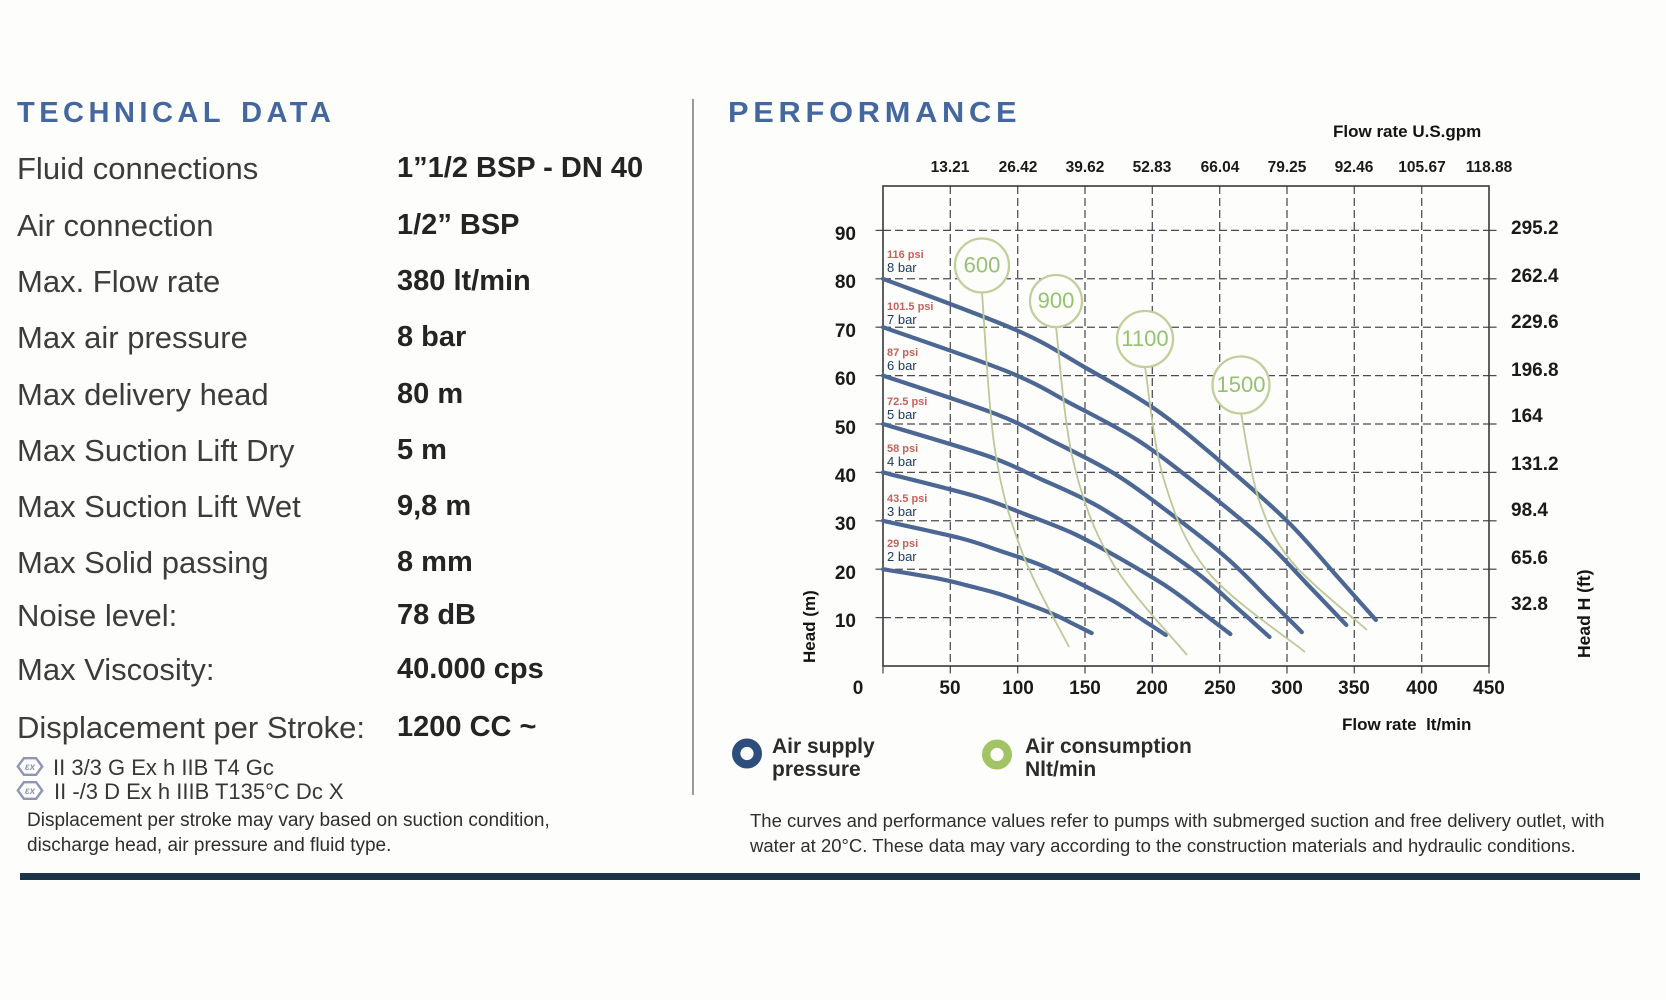 This screenshot has width=1666, height=1000. Describe the element at coordinates (845, 282) in the screenshot. I see `svg-text: 80` at that location.